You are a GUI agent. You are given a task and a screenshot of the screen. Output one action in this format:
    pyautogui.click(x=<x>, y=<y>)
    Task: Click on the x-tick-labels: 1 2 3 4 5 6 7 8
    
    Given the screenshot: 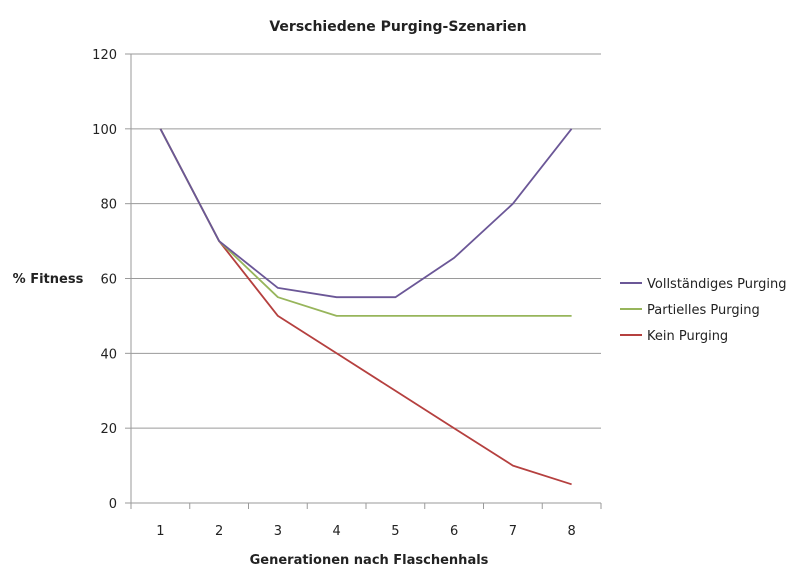 What is the action you would take?
    pyautogui.click(x=366, y=531)
    